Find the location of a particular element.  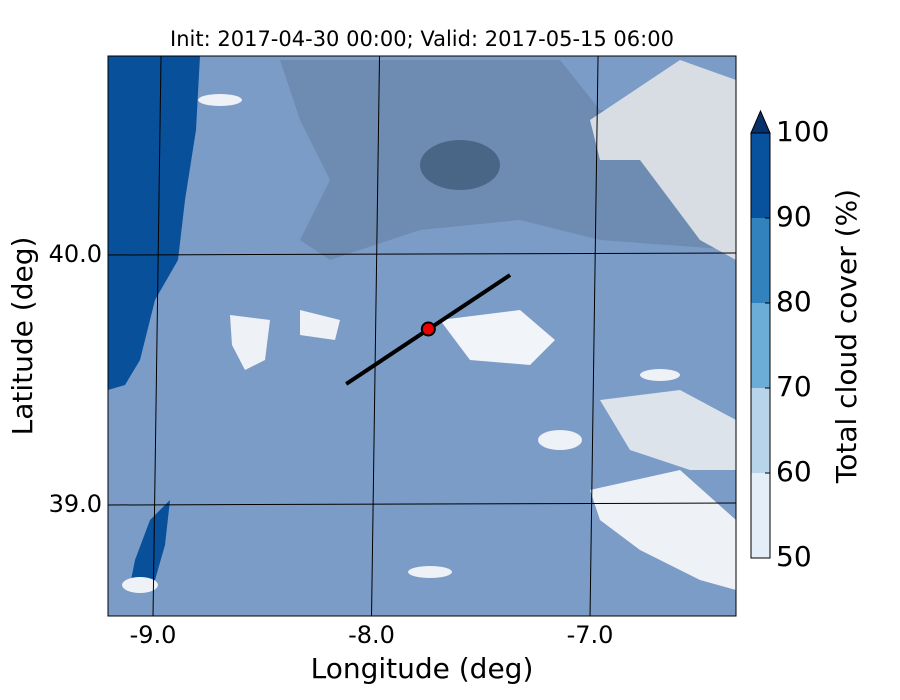

colorbar-tick-label: 80 is located at coordinates (794, 301).